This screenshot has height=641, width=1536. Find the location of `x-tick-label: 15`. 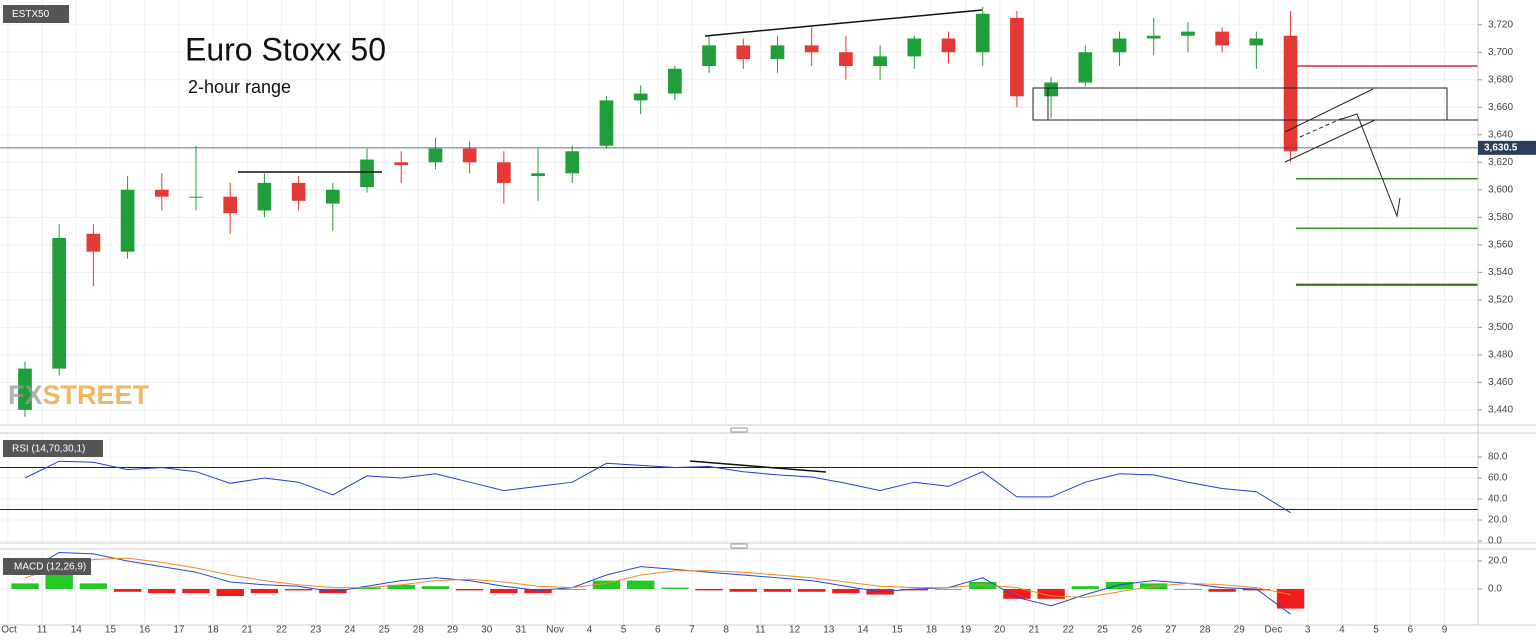

x-tick-label: 15 is located at coordinates (111, 630).